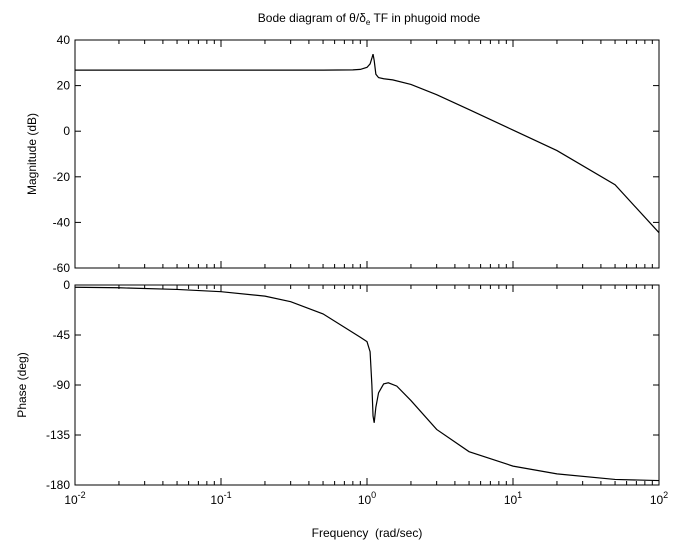  Describe the element at coordinates (62, 385) in the screenshot. I see `phase-ytick-label: -90` at that location.